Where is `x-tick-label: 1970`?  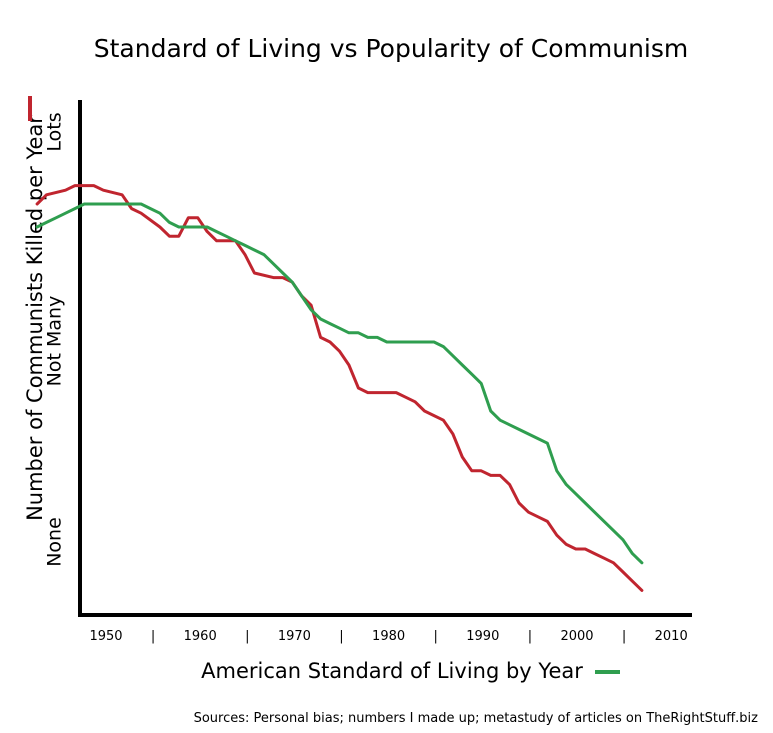
x-tick-label: 1970 is located at coordinates (294, 636).